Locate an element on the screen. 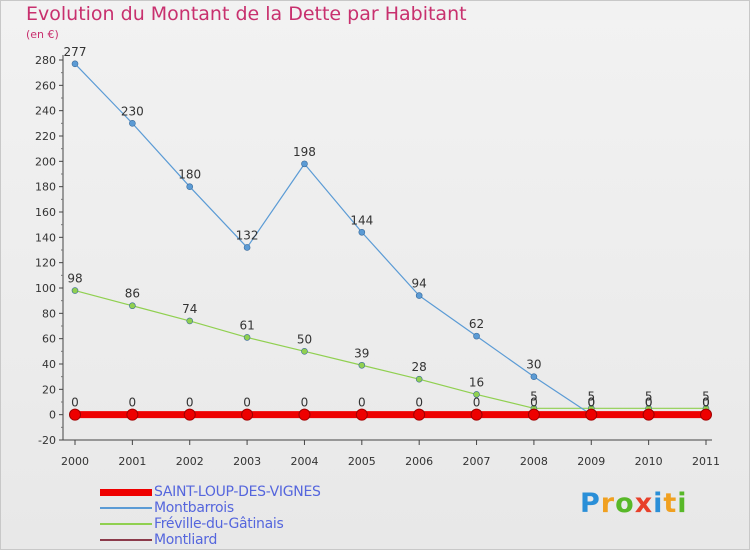  y-tick-label: 240 is located at coordinates (45, 111).